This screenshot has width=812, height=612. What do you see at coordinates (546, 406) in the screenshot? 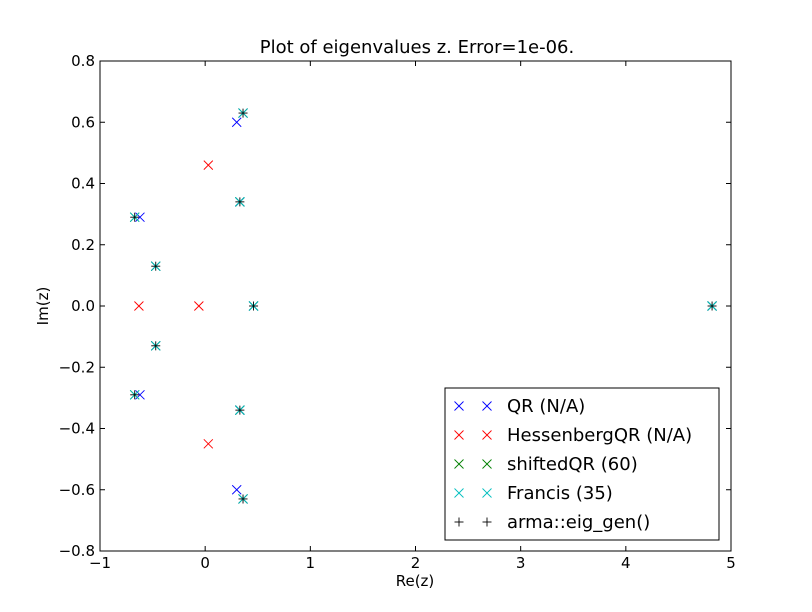
I see `legend-label: QR (N/A)` at bounding box center [546, 406].